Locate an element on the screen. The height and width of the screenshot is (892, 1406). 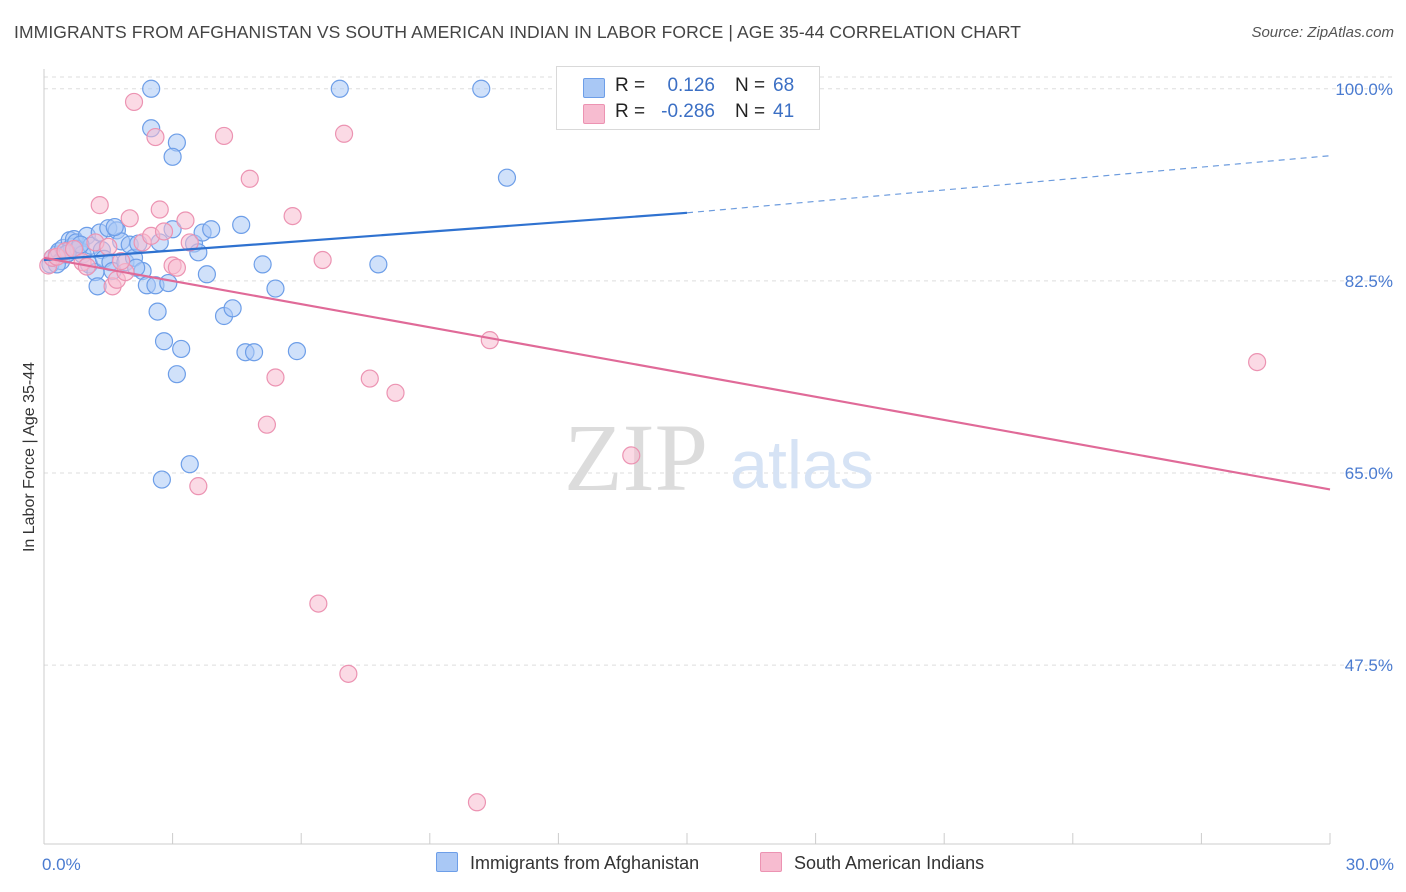
stats-row-south-american-indians: R = -0.286 N = 41 is located at coordinates (688, 114).